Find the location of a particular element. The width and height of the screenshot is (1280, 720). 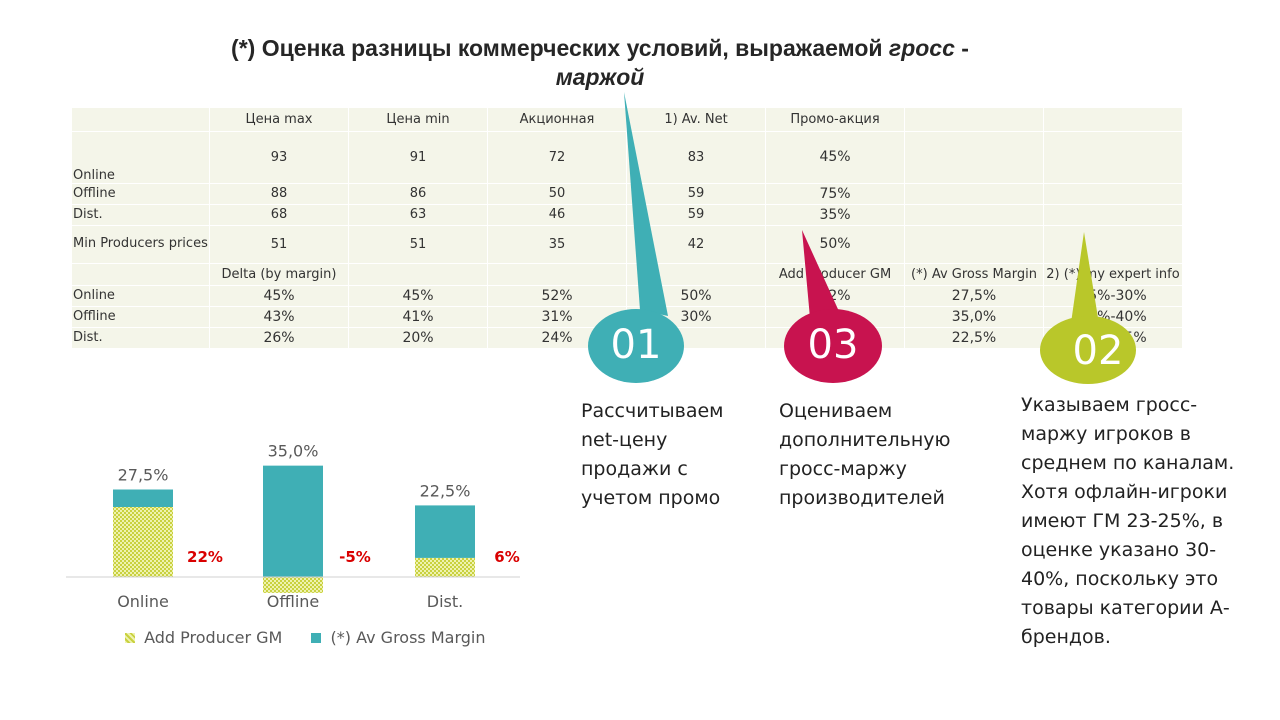

marker-02-circle is located at coordinates (1088, 350).